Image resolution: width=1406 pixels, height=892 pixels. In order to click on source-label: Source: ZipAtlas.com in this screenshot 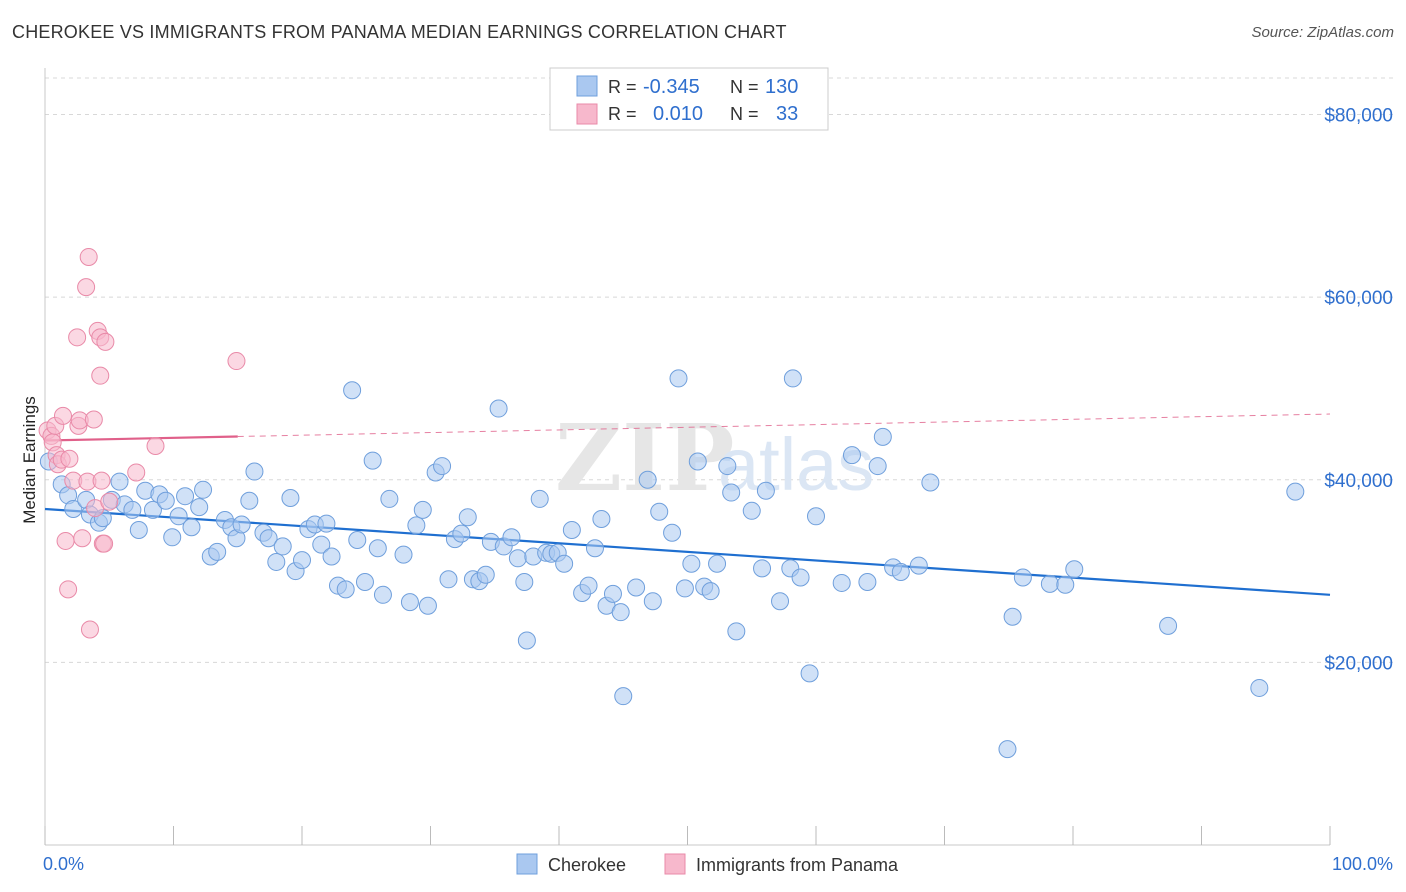, I will do `click(1322, 32)`.